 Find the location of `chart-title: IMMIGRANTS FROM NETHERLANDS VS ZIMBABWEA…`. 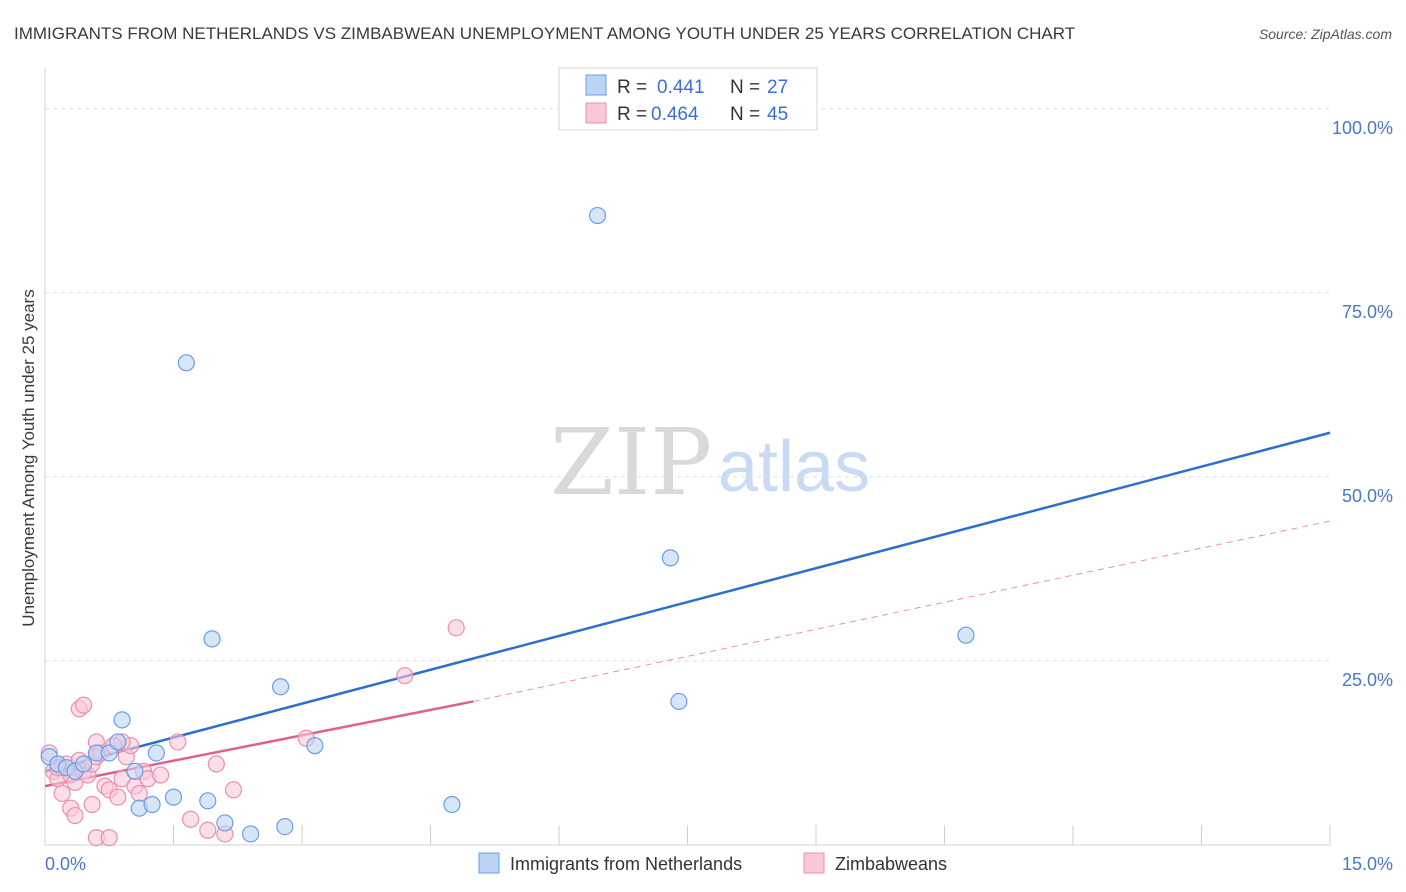

chart-title: IMMIGRANTS FROM NETHERLANDS VS ZIMBABWEA… is located at coordinates (544, 33).